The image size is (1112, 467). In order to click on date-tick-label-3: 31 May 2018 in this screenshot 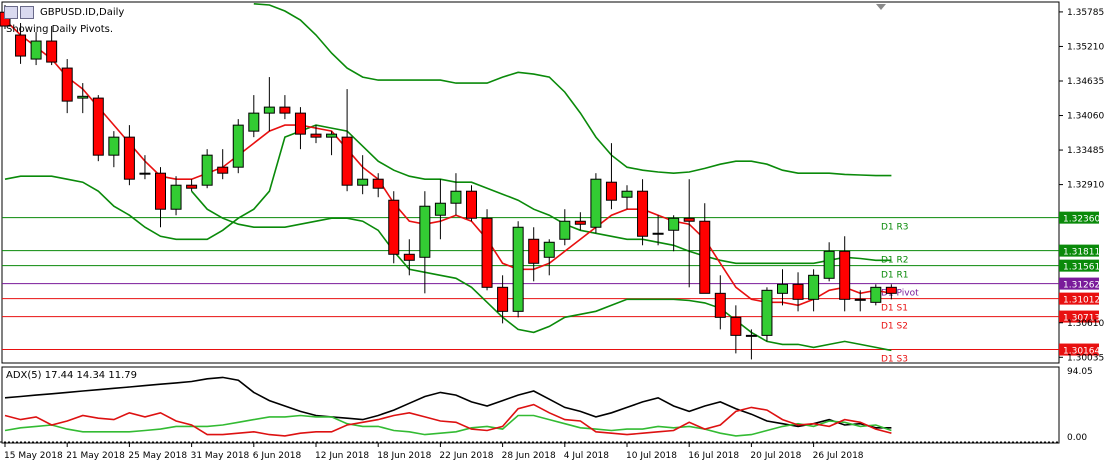, I will do `click(220, 456)`.